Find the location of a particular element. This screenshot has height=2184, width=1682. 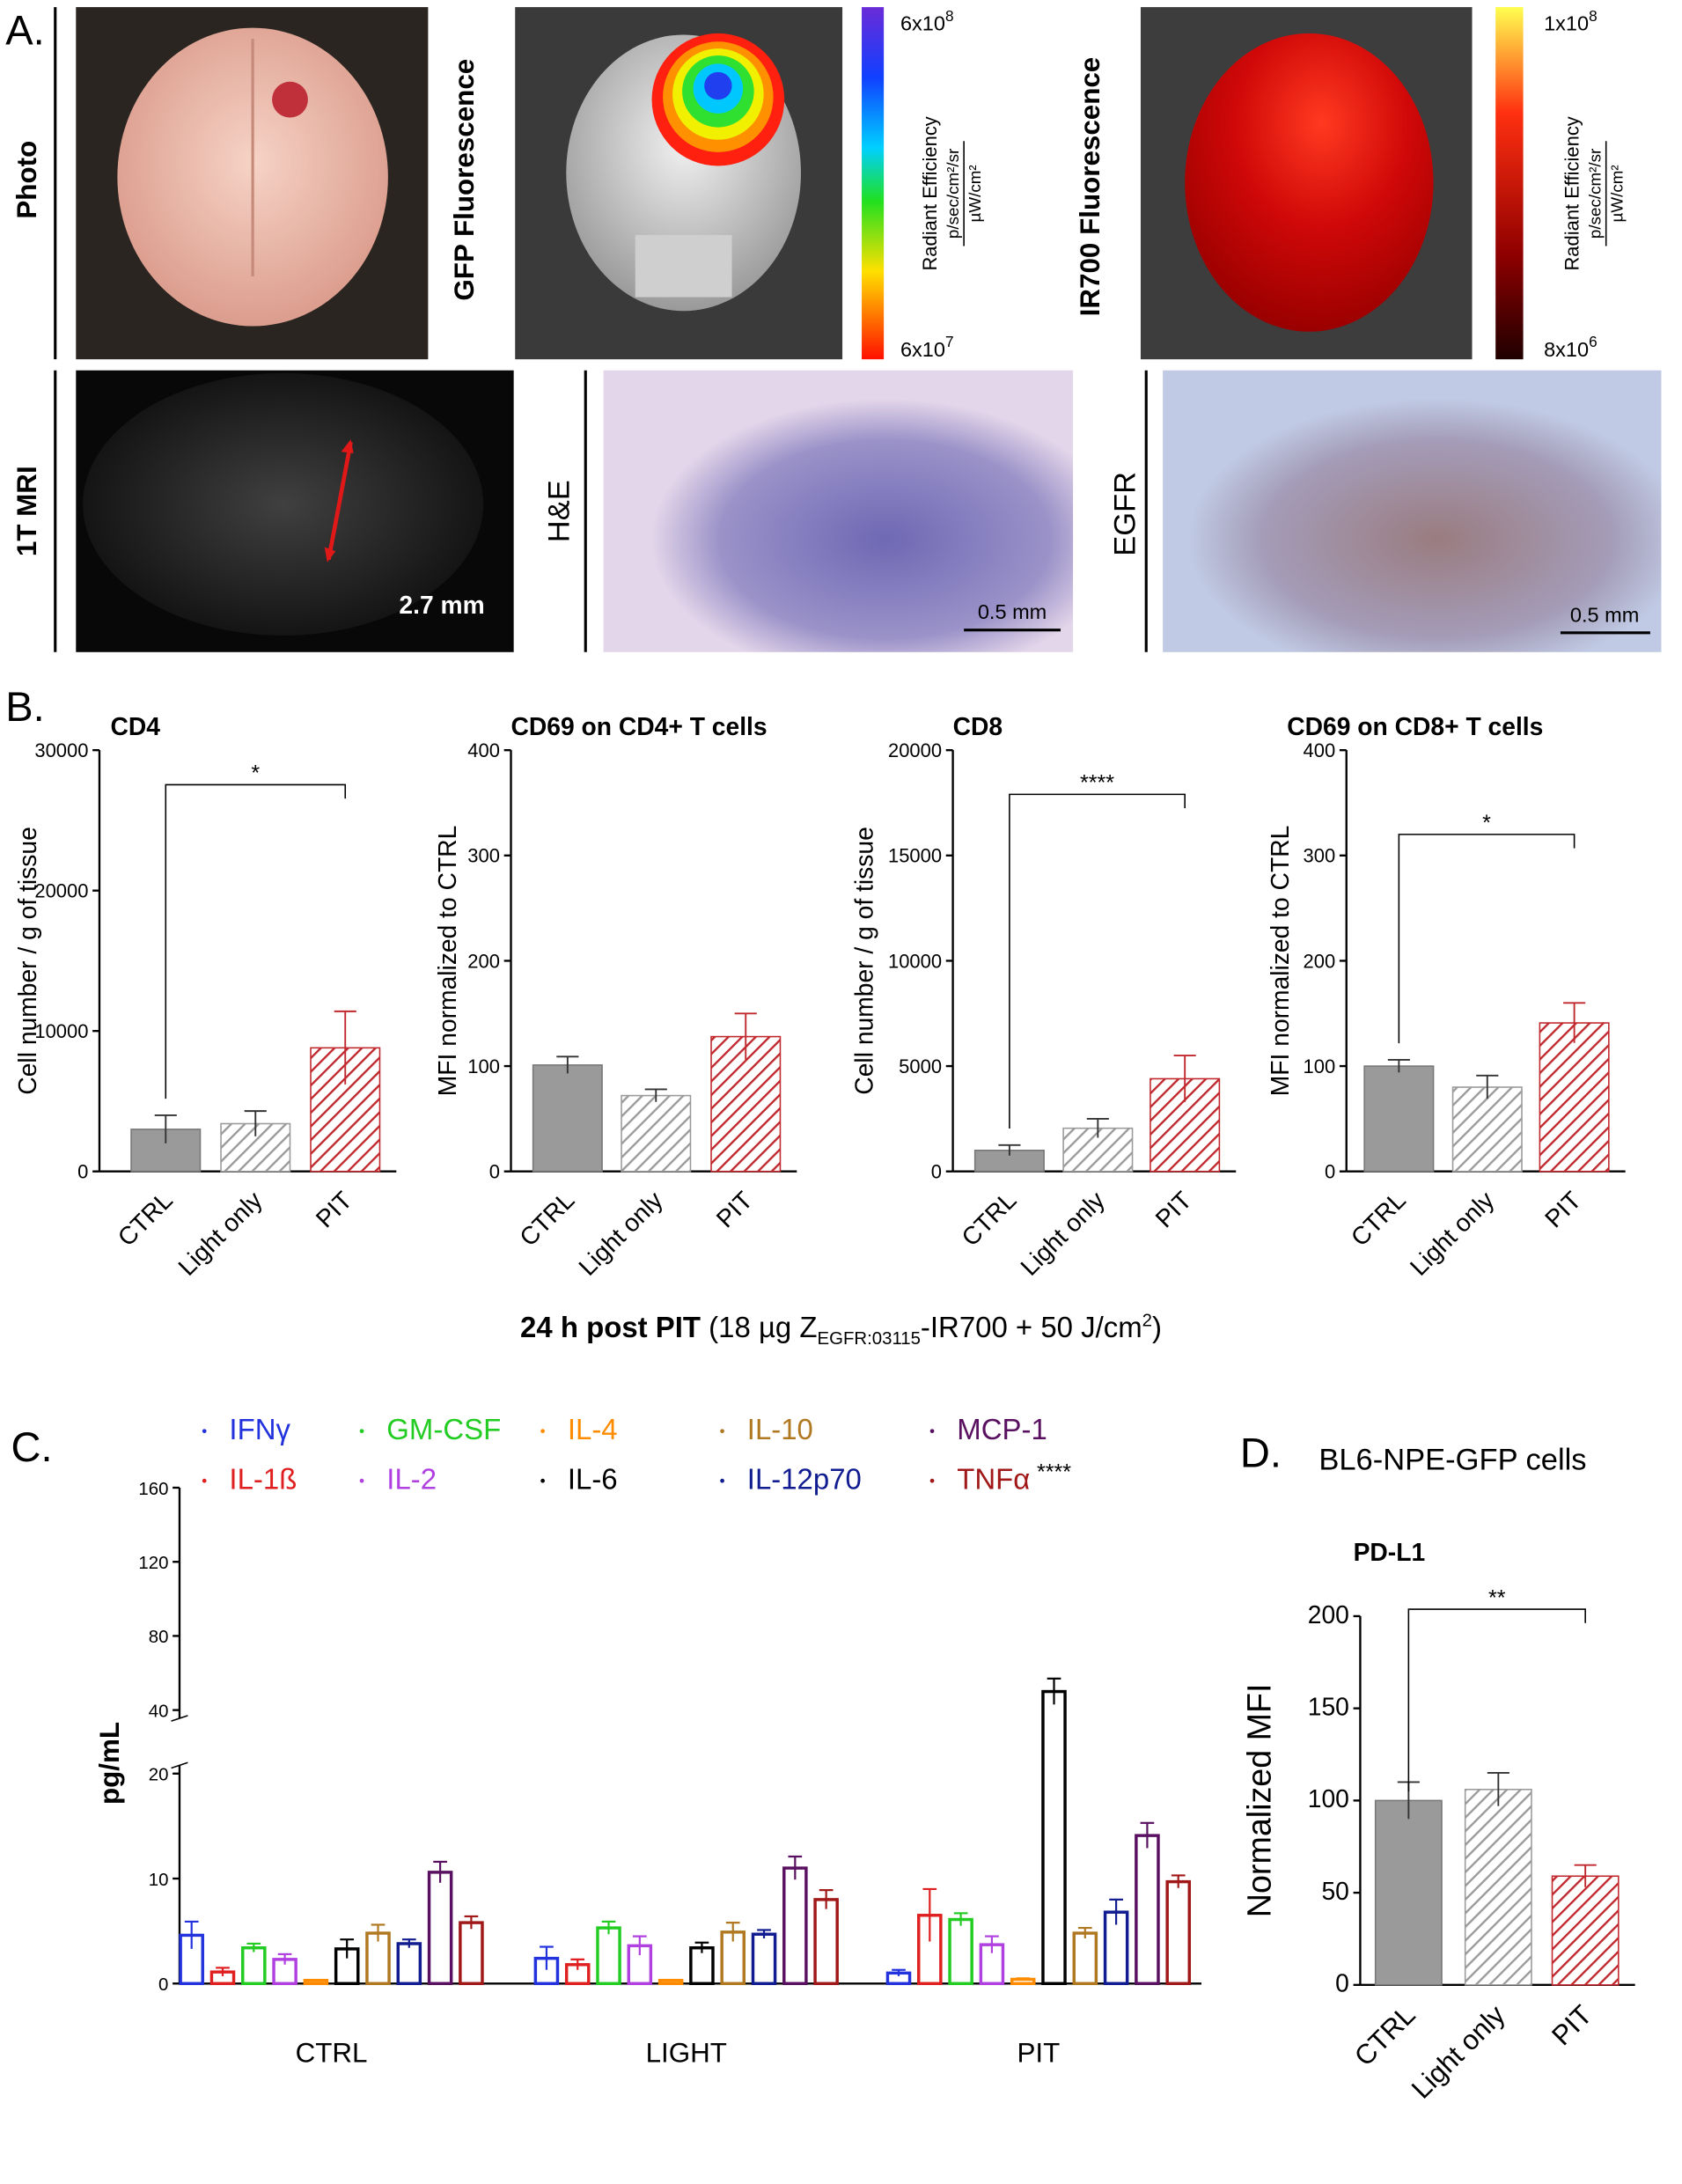

colorbar-exp: 6 is located at coordinates (1594, 341).